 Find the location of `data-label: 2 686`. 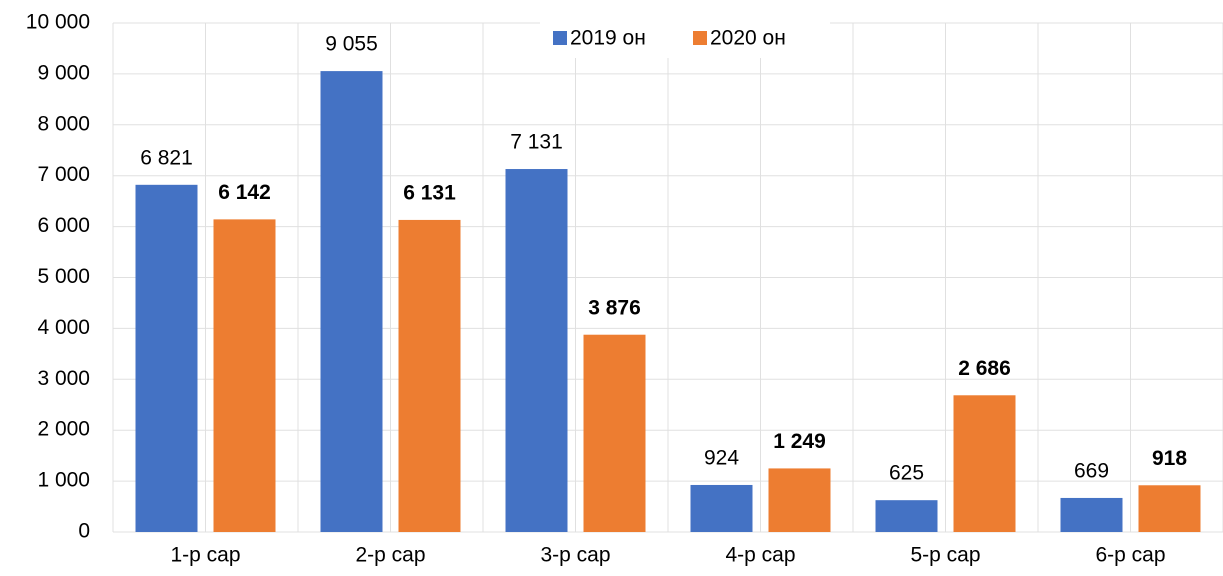

data-label: 2 686 is located at coordinates (984, 368).